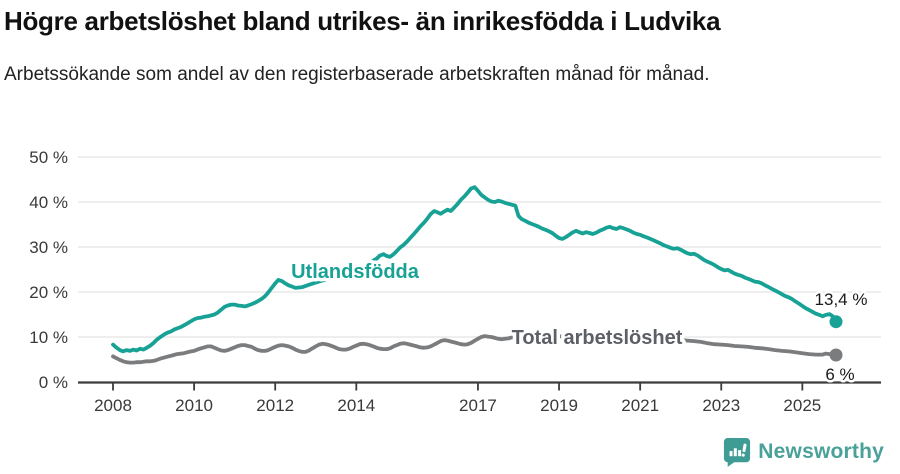 This screenshot has height=474, width=900. I want to click on x-tick-label: 2008, so click(113, 405).